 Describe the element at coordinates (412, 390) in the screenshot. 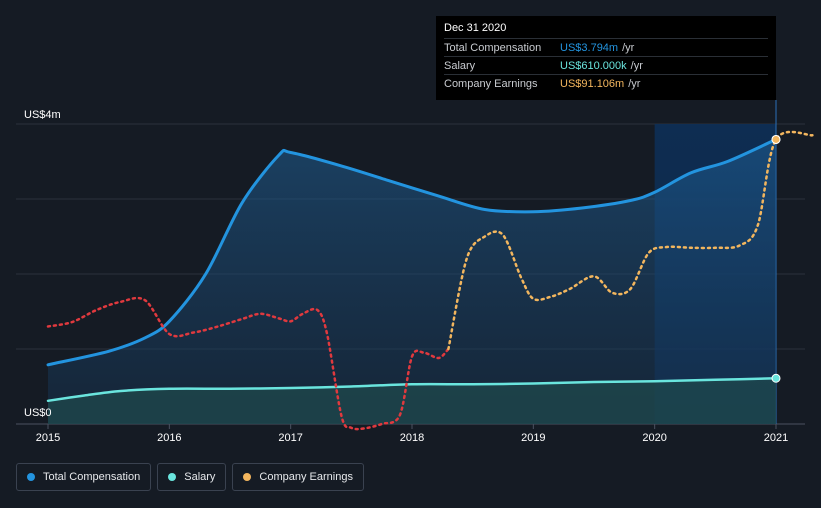

I see `salary-line` at that location.